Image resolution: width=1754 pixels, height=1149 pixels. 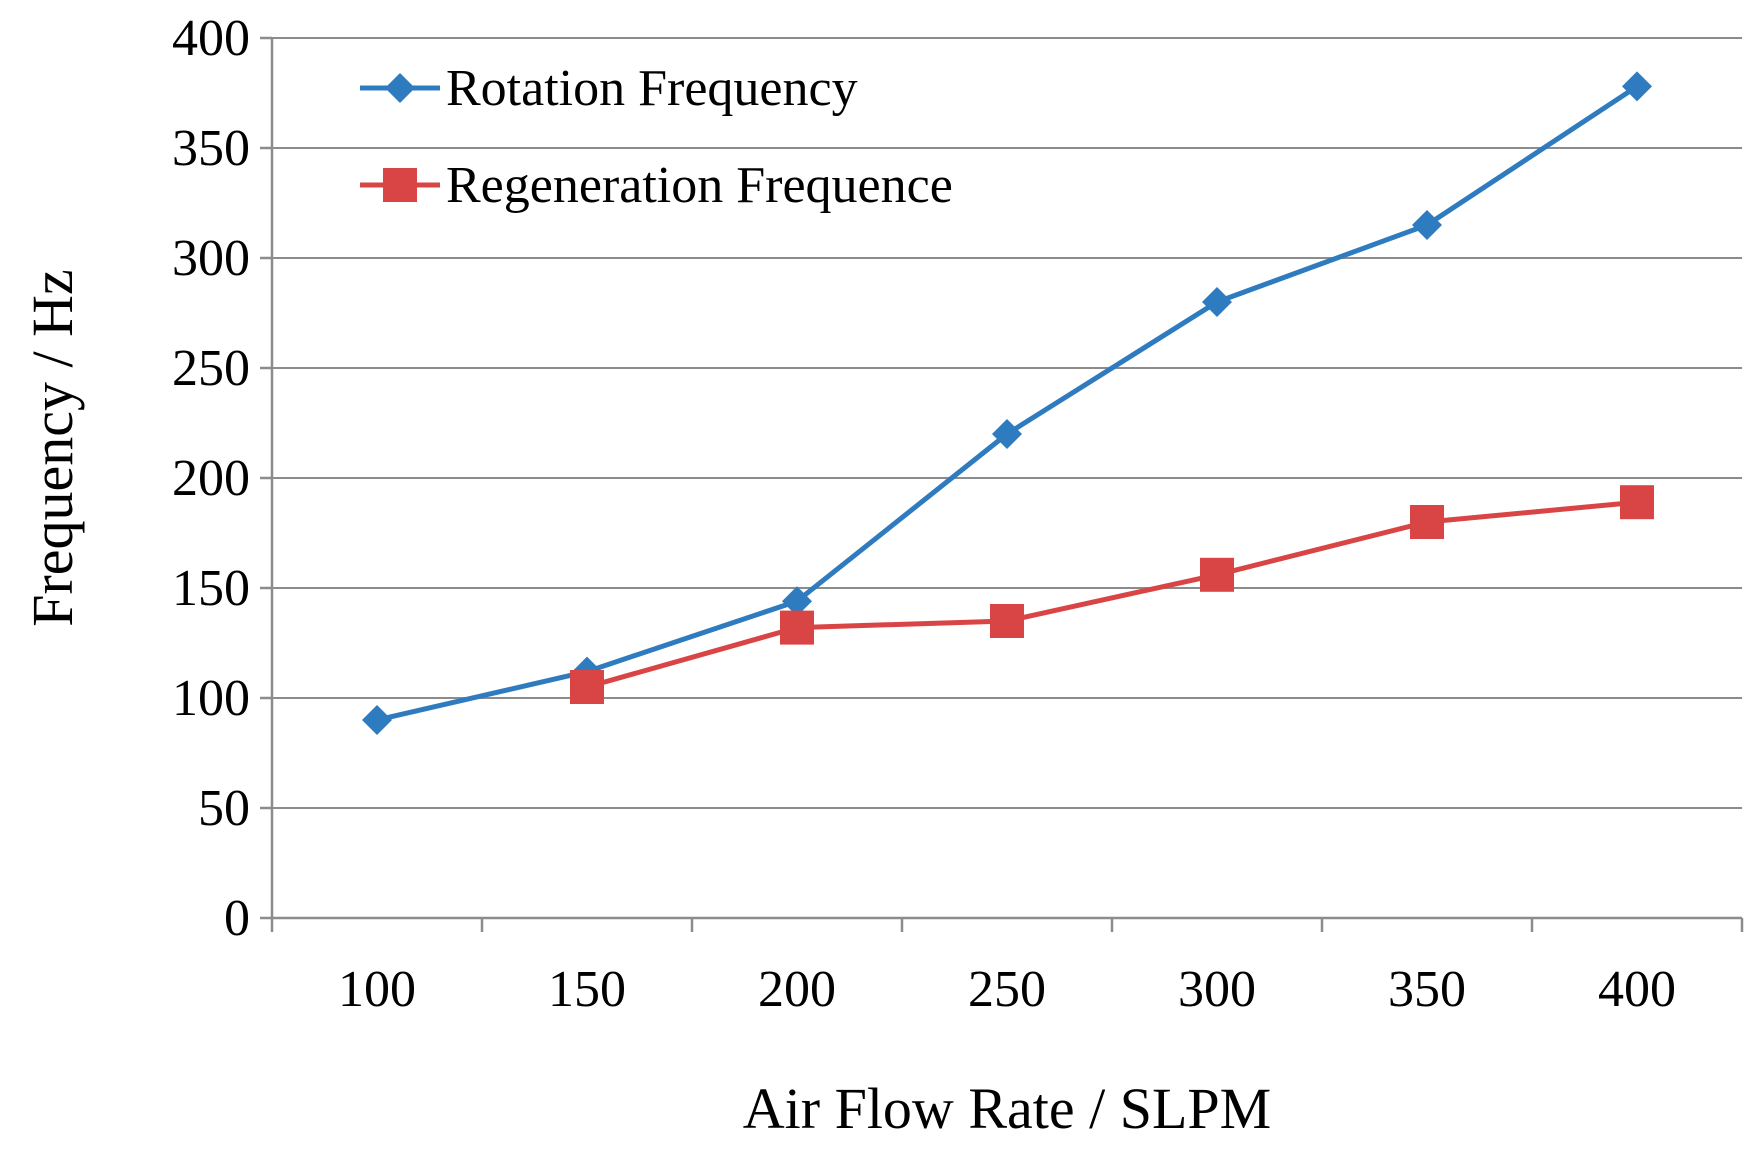 I want to click on legend-label: Rotation Frequency, so click(x=652, y=88).